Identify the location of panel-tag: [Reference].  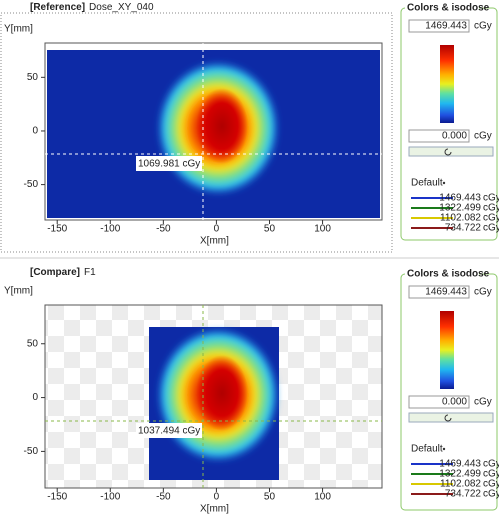
(57, 7).